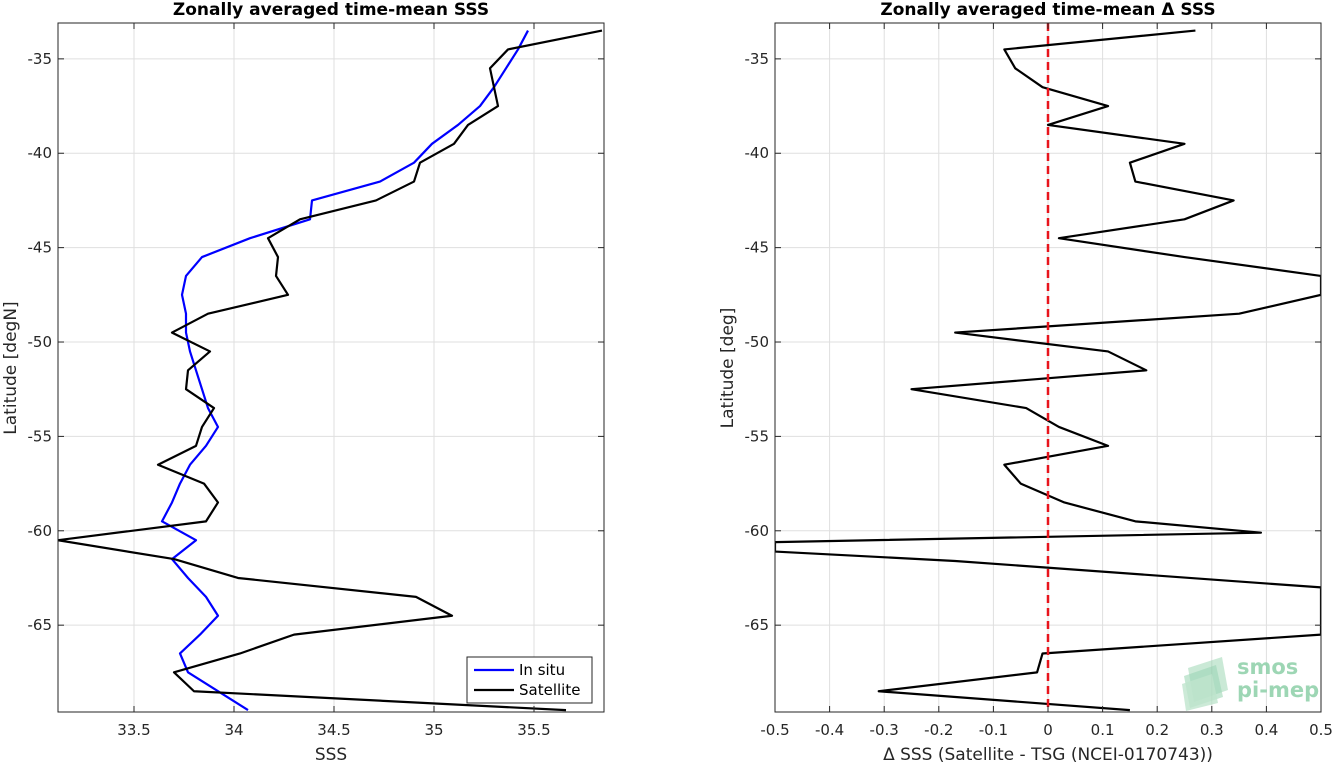 This screenshot has height=764, width=1333. What do you see at coordinates (829, 730) in the screenshot?
I see `right-x-tick-label: -0.4` at bounding box center [829, 730].